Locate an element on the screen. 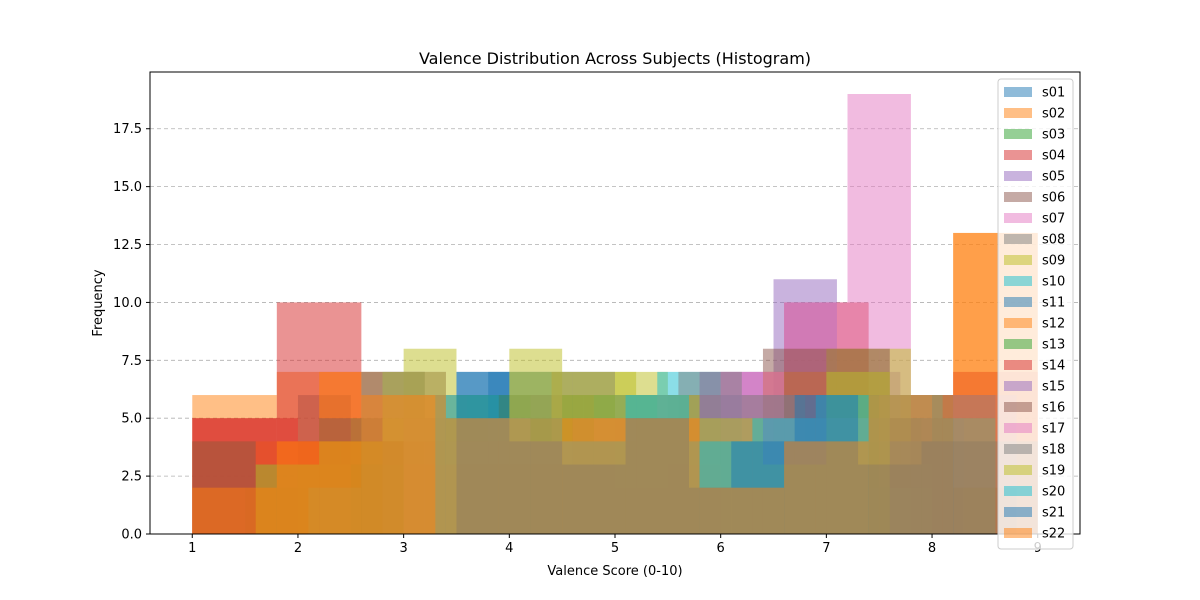 The height and width of the screenshot is (600, 1200). legend-label: s21 is located at coordinates (1053, 513).